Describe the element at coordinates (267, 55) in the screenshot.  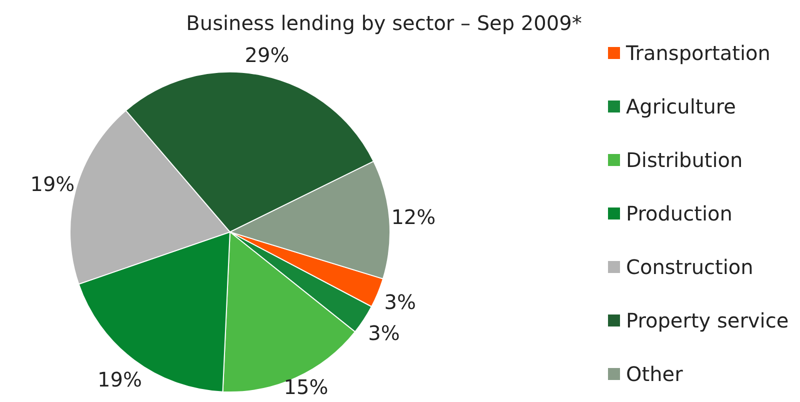
I see `data-label: 29%` at that location.